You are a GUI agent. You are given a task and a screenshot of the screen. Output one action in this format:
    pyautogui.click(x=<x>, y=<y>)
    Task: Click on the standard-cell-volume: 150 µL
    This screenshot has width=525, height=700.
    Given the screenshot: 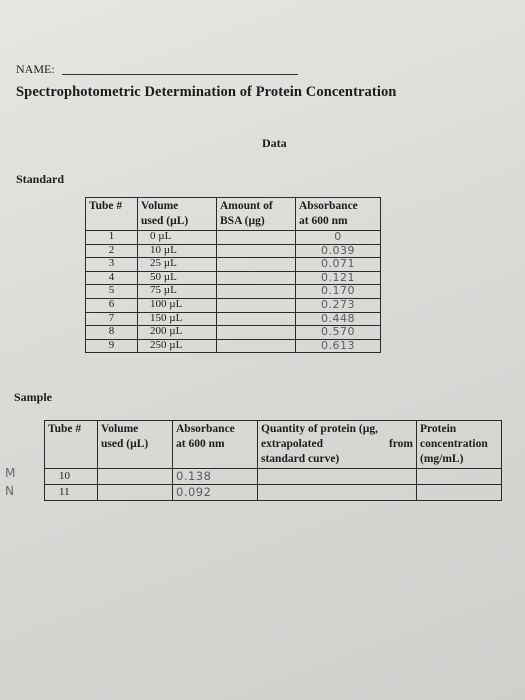 What is the action you would take?
    pyautogui.click(x=177, y=319)
    